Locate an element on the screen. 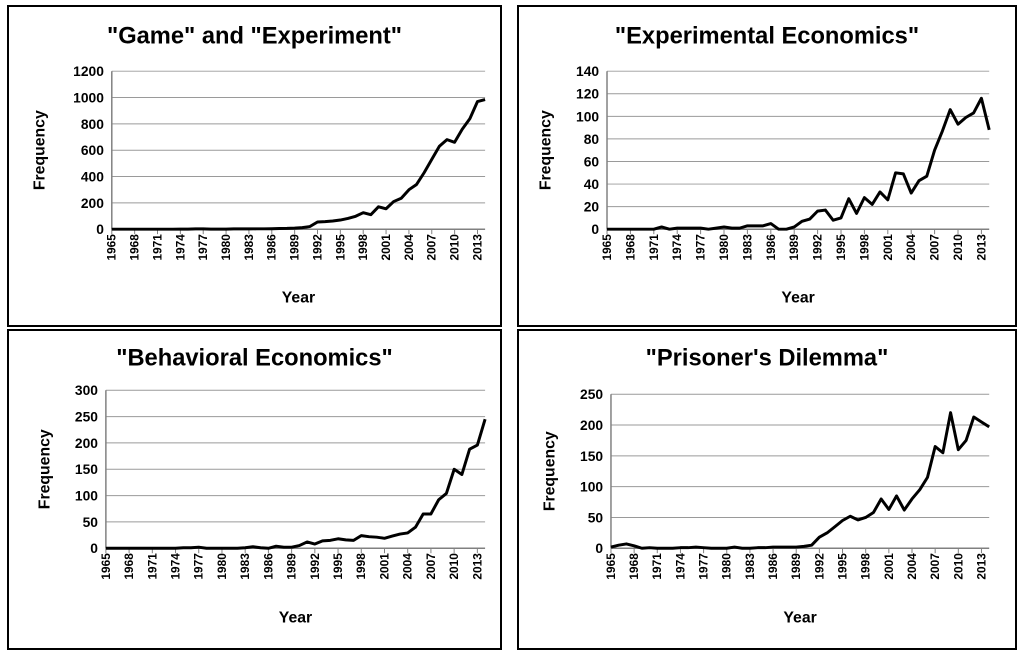 The image size is (1024, 655). chart-title: "Game" and "Experiment" is located at coordinates (254, 37).